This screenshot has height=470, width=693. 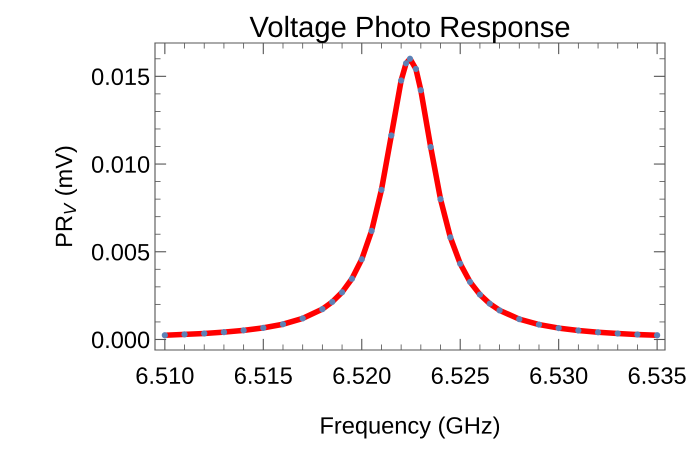 I want to click on x-tick-label: 6.510, so click(x=165, y=375).